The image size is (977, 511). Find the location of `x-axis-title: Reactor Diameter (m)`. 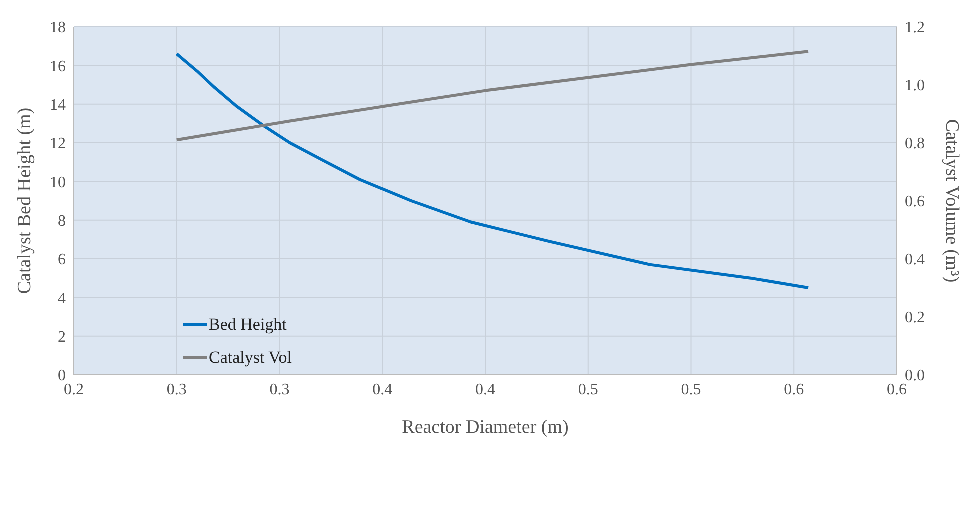

x-axis-title: Reactor Diameter (m) is located at coordinates (485, 427).